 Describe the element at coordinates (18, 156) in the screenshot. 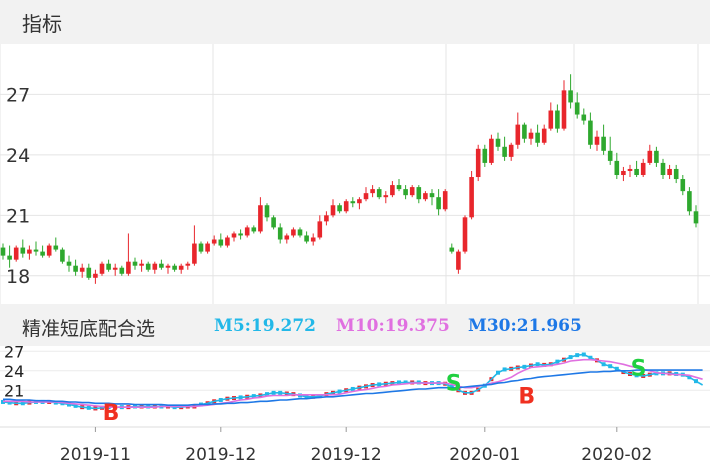

I see `y-tick-label: 24` at that location.